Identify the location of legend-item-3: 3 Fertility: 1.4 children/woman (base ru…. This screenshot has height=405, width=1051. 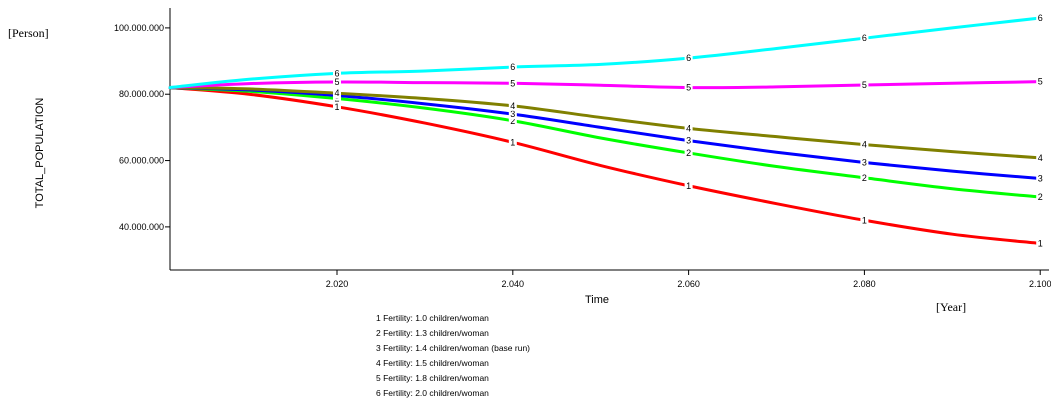
(453, 348).